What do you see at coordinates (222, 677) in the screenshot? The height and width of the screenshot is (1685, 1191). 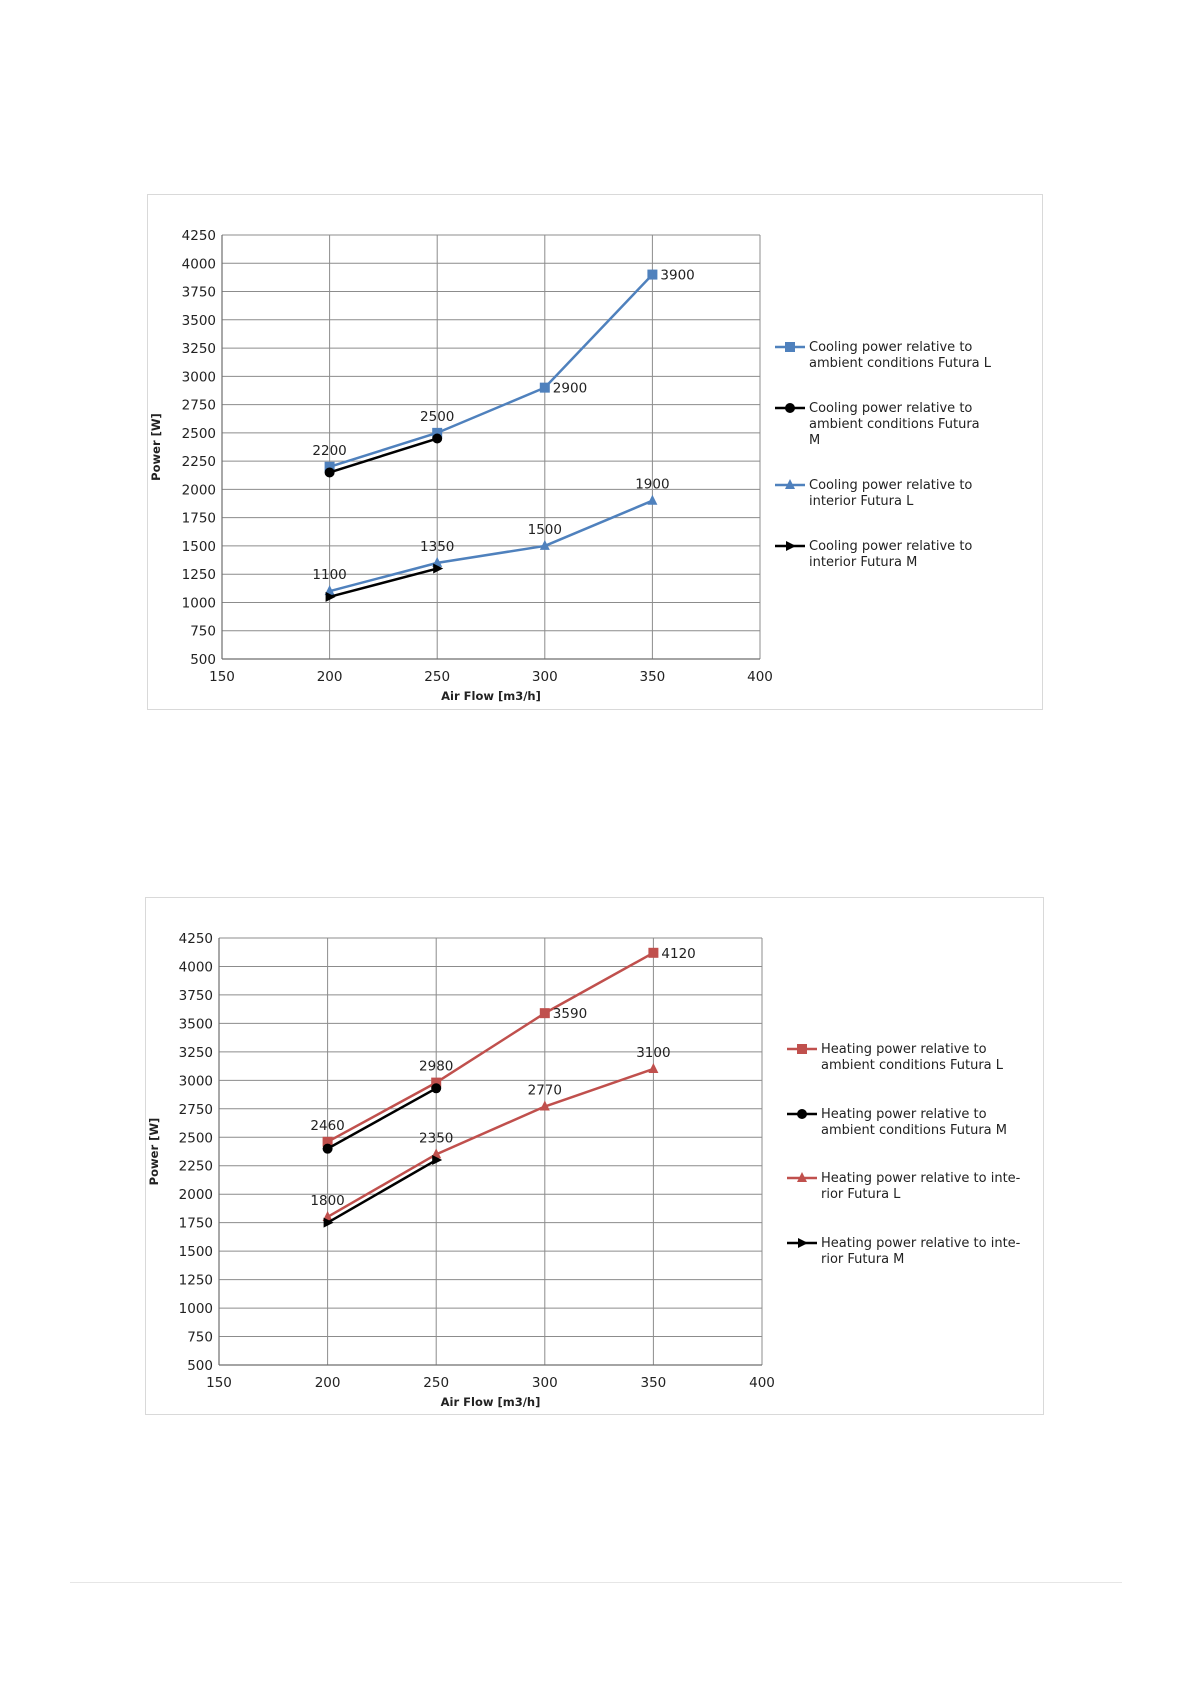 I see `x-tick-label: 150` at bounding box center [222, 677].